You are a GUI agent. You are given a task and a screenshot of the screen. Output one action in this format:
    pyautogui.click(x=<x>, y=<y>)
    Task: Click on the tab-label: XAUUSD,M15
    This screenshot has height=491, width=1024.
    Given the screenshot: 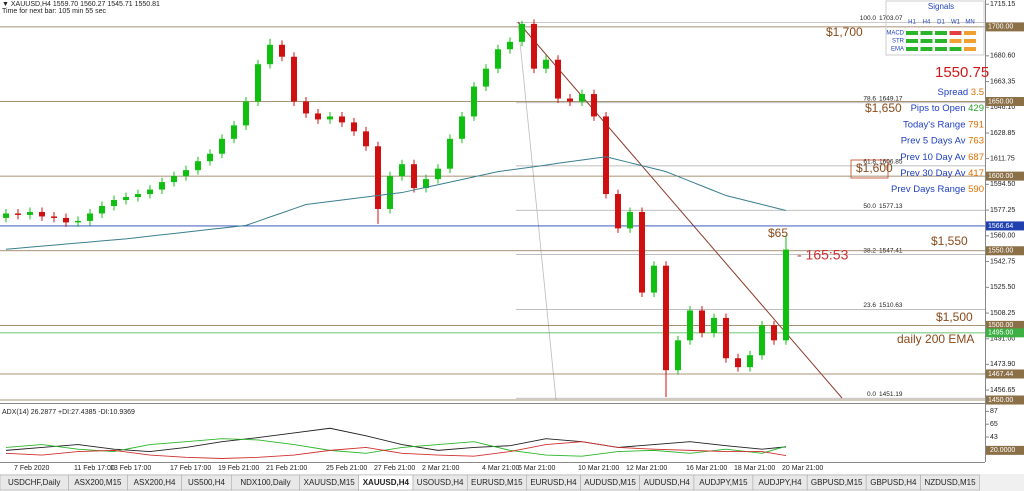 What is the action you would take?
    pyautogui.click(x=330, y=482)
    